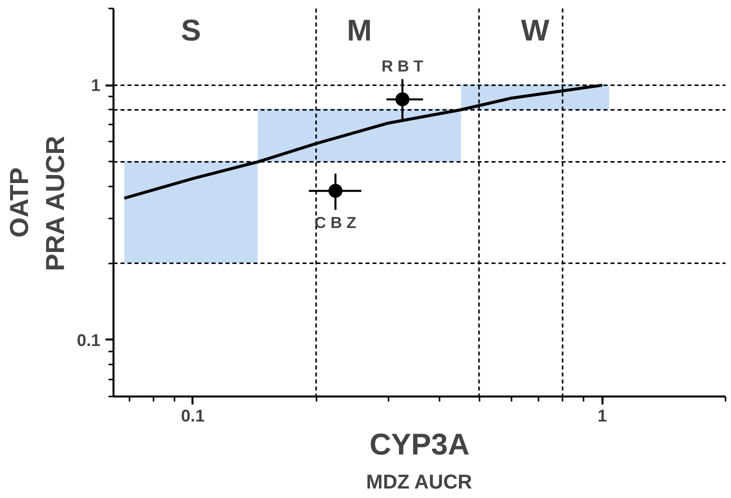 This screenshot has height=498, width=731. Describe the element at coordinates (190, 31) in the screenshot. I see `annotation: S` at that location.